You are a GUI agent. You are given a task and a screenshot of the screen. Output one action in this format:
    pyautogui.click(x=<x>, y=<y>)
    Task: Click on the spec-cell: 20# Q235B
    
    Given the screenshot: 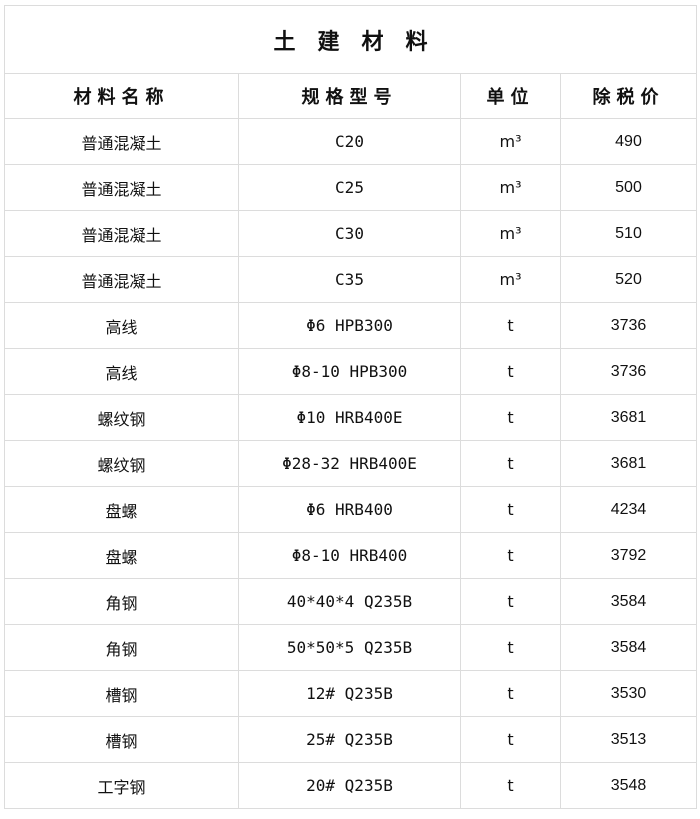 What is the action you would take?
    pyautogui.click(x=349, y=785)
    